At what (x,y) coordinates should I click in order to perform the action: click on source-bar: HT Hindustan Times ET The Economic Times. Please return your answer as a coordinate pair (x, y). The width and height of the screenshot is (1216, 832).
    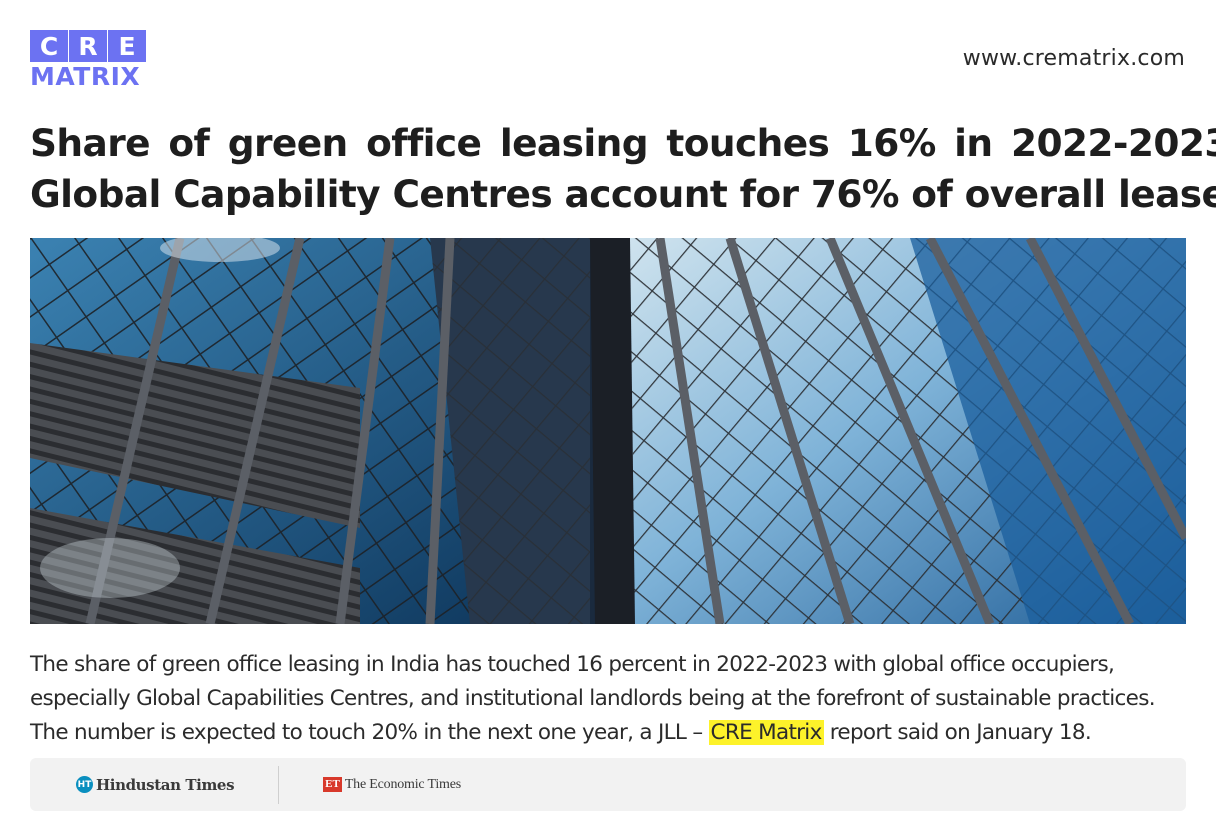
    Looking at the image, I should click on (608, 784).